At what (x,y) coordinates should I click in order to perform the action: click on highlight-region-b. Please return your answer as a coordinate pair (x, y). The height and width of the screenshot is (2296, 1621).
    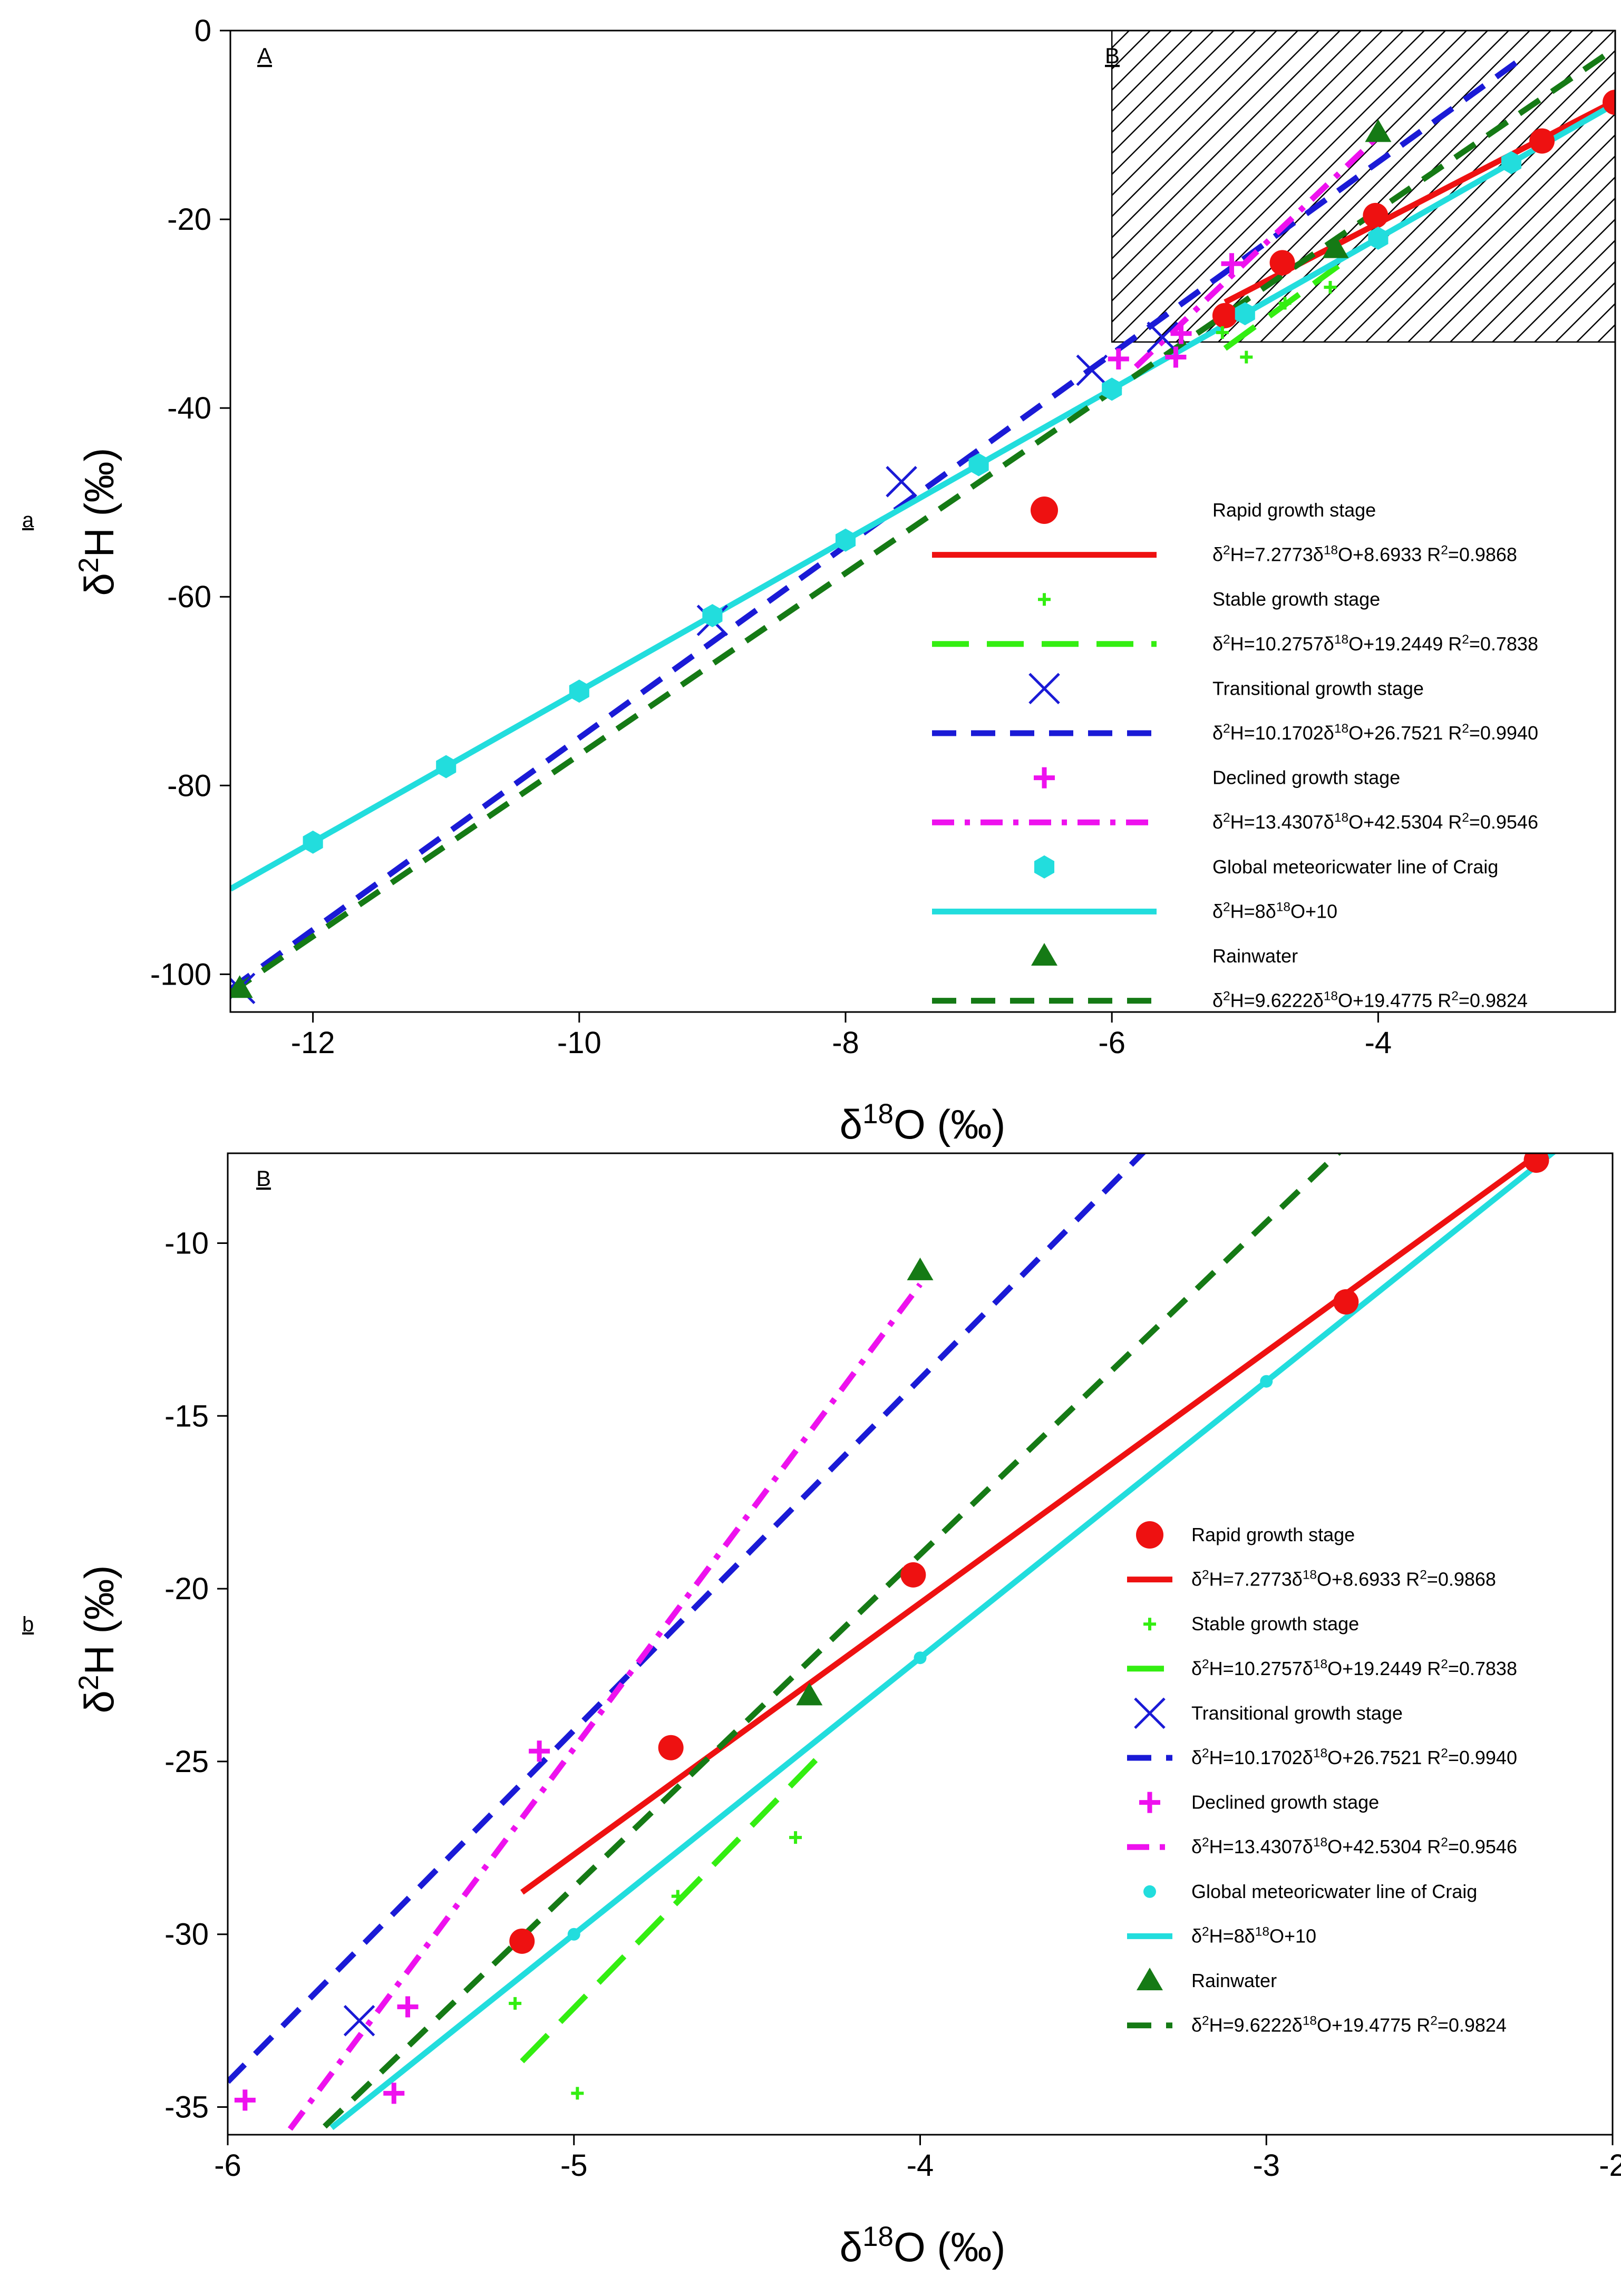
    Looking at the image, I should click on (1363, 187).